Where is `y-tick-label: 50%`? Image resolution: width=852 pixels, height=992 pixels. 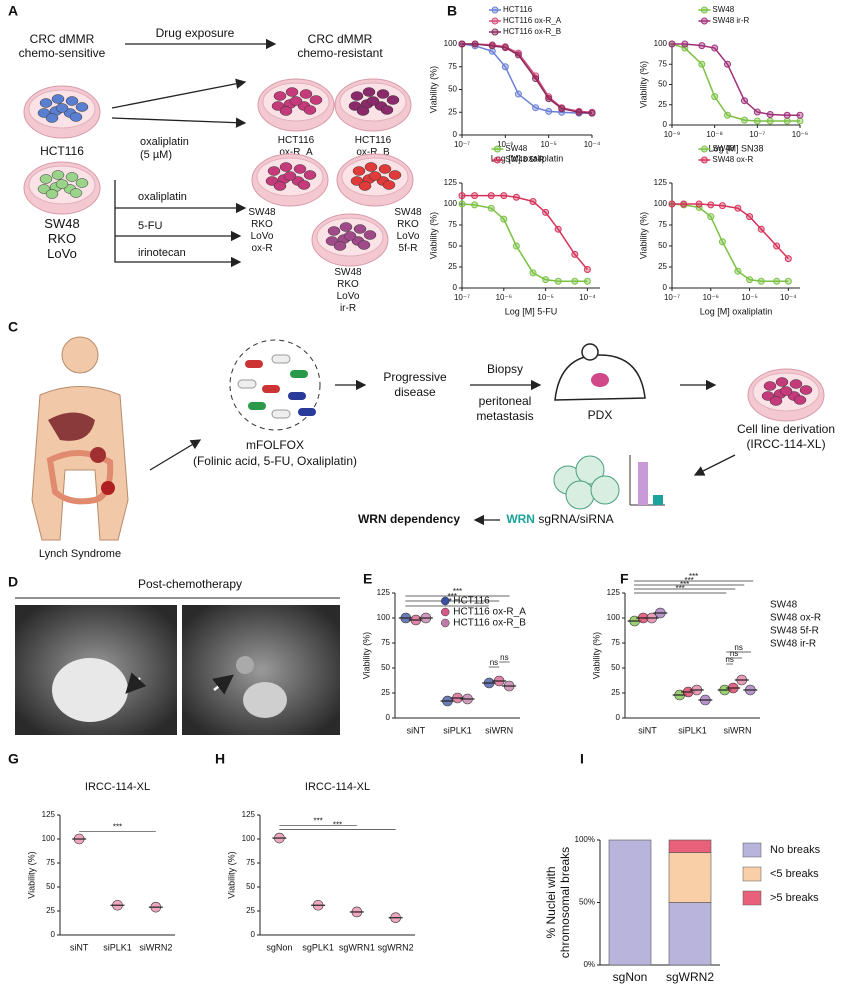
y-tick-label: 50% is located at coordinates (587, 902).